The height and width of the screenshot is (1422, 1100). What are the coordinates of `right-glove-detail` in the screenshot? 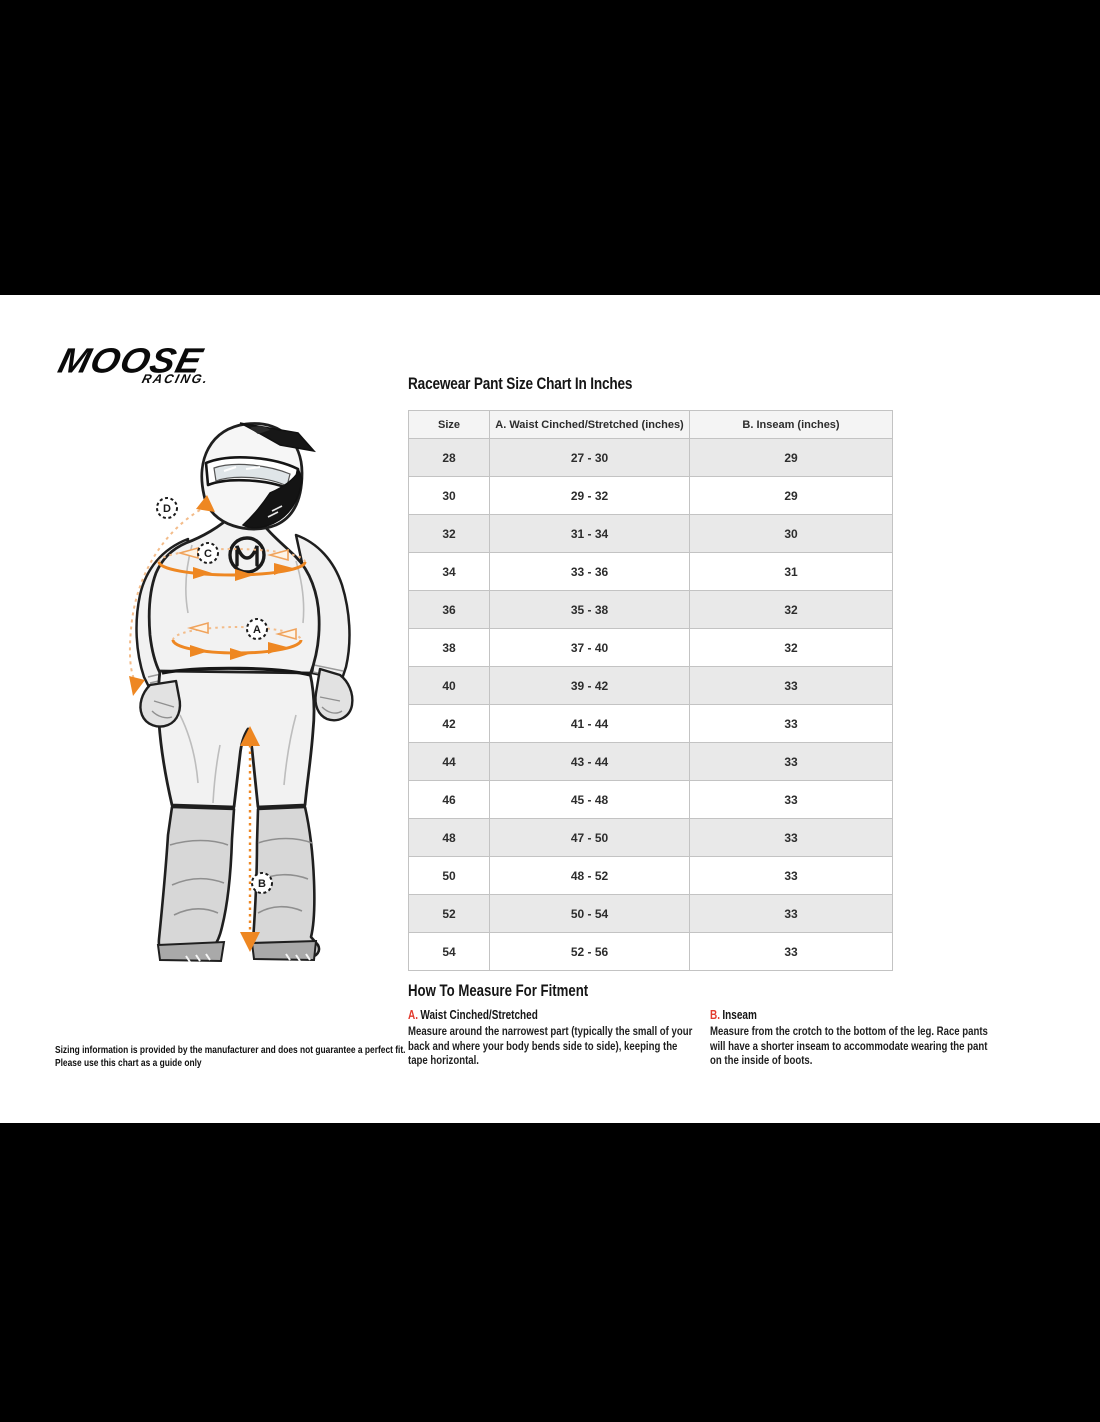 It's located at (331, 705).